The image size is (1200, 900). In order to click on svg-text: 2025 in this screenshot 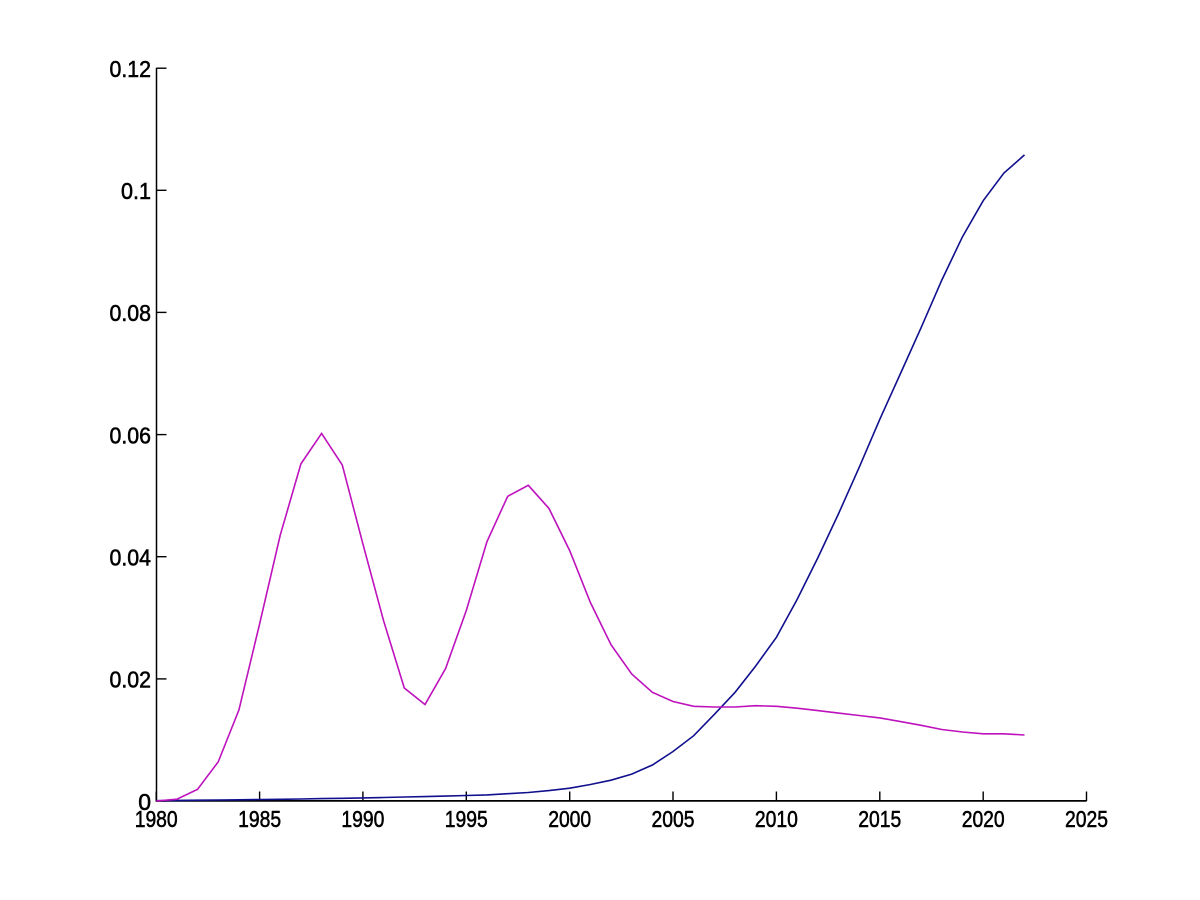, I will do `click(1086, 819)`.